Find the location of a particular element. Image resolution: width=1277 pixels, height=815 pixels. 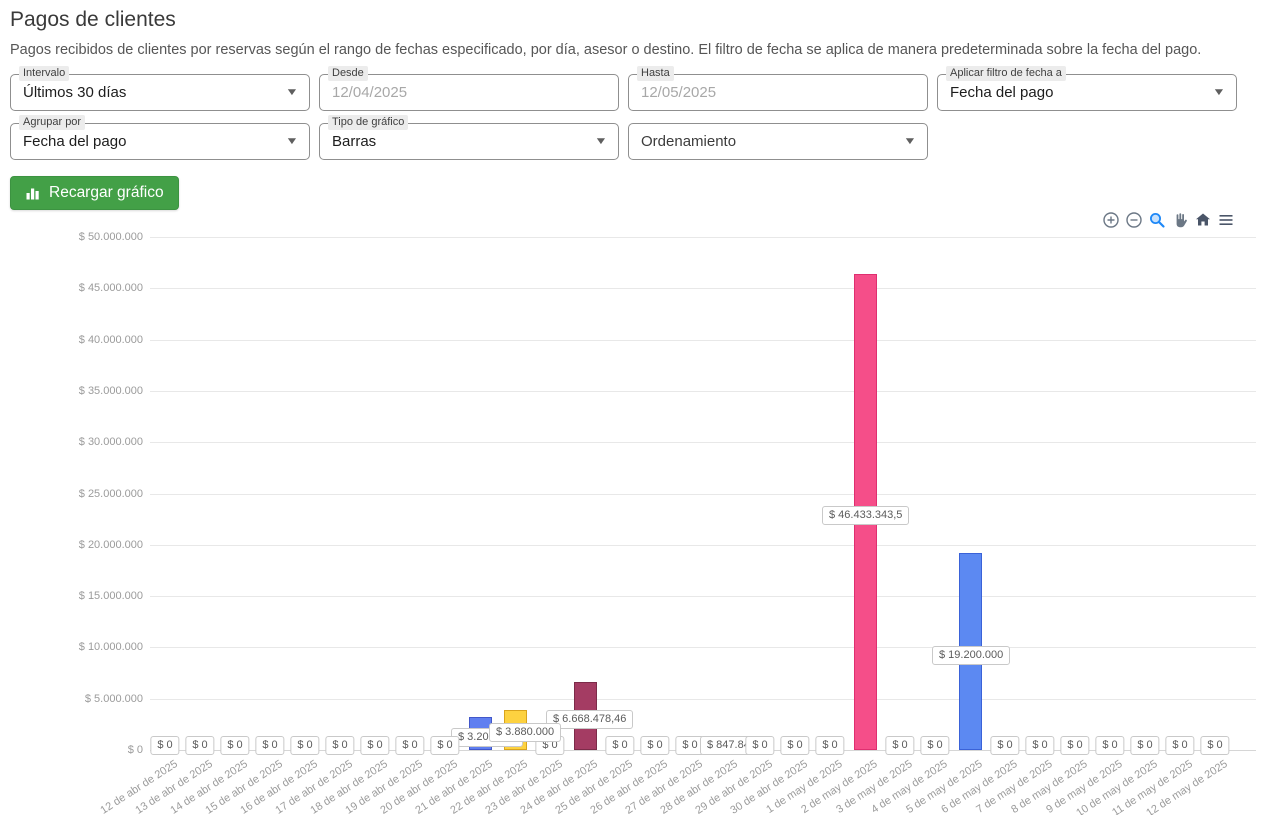

y-axis-tick-label: $ 0 is located at coordinates (135, 750).